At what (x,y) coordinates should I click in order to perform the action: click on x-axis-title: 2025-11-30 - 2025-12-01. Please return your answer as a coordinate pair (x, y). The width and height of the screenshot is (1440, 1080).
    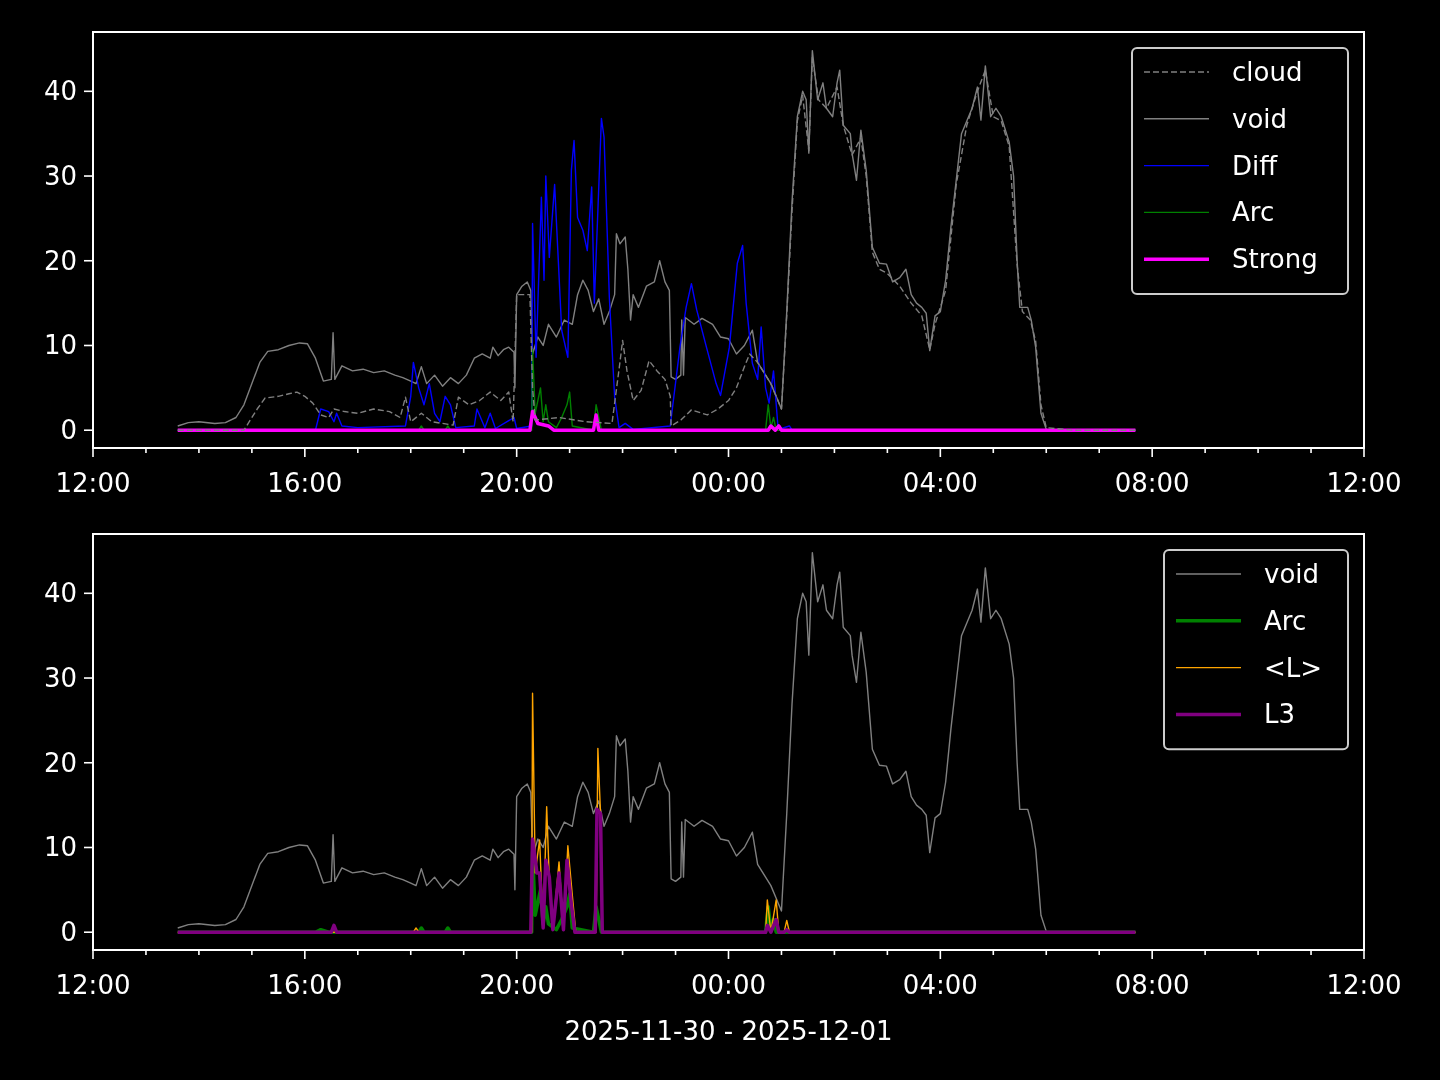
    Looking at the image, I should click on (728, 1031).